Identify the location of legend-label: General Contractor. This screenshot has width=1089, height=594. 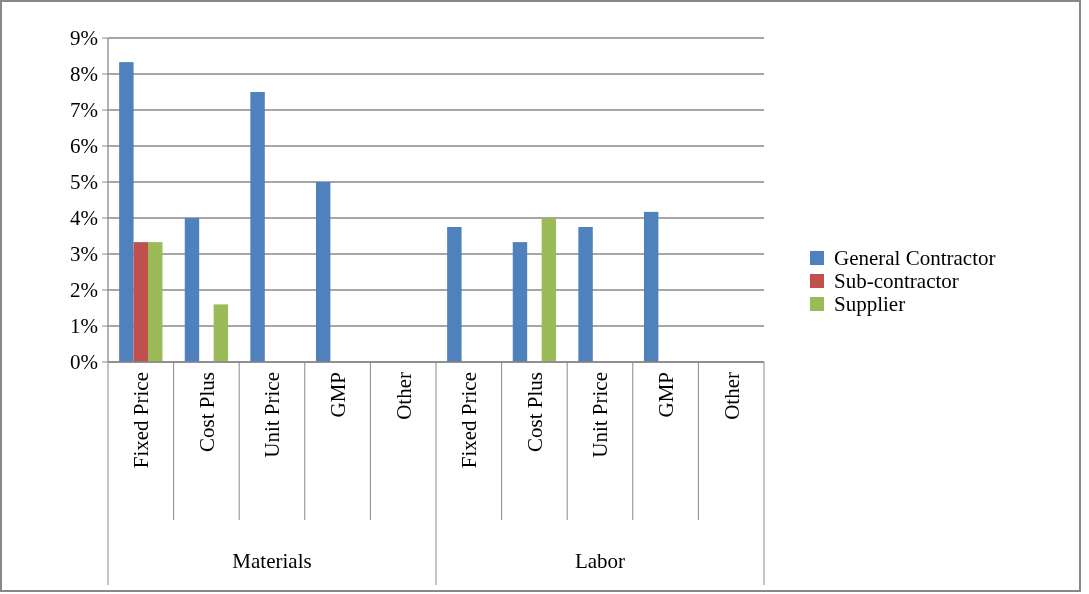
(915, 258).